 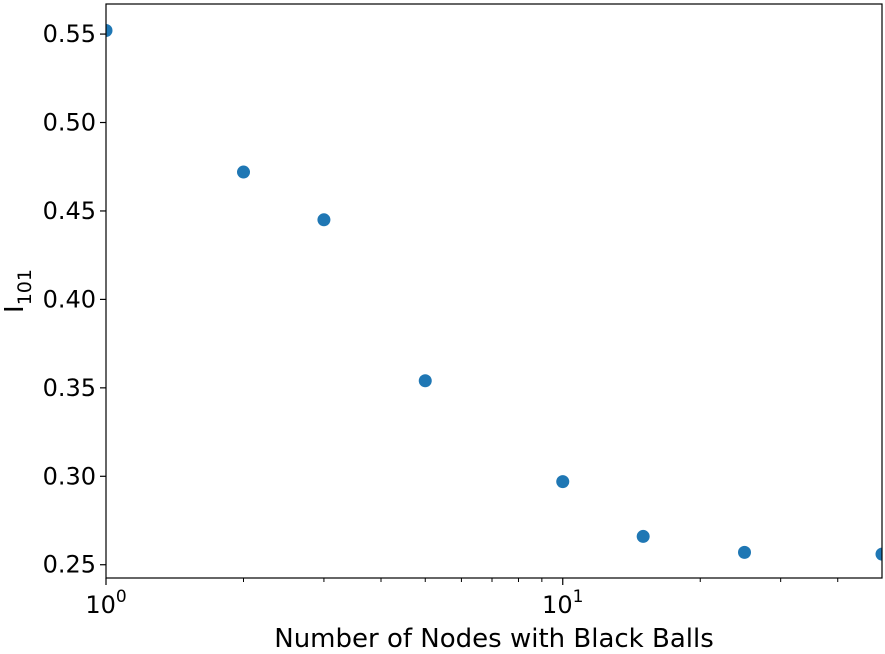 What do you see at coordinates (69, 123) in the screenshot?
I see `y-tick-label: 0.50` at bounding box center [69, 123].